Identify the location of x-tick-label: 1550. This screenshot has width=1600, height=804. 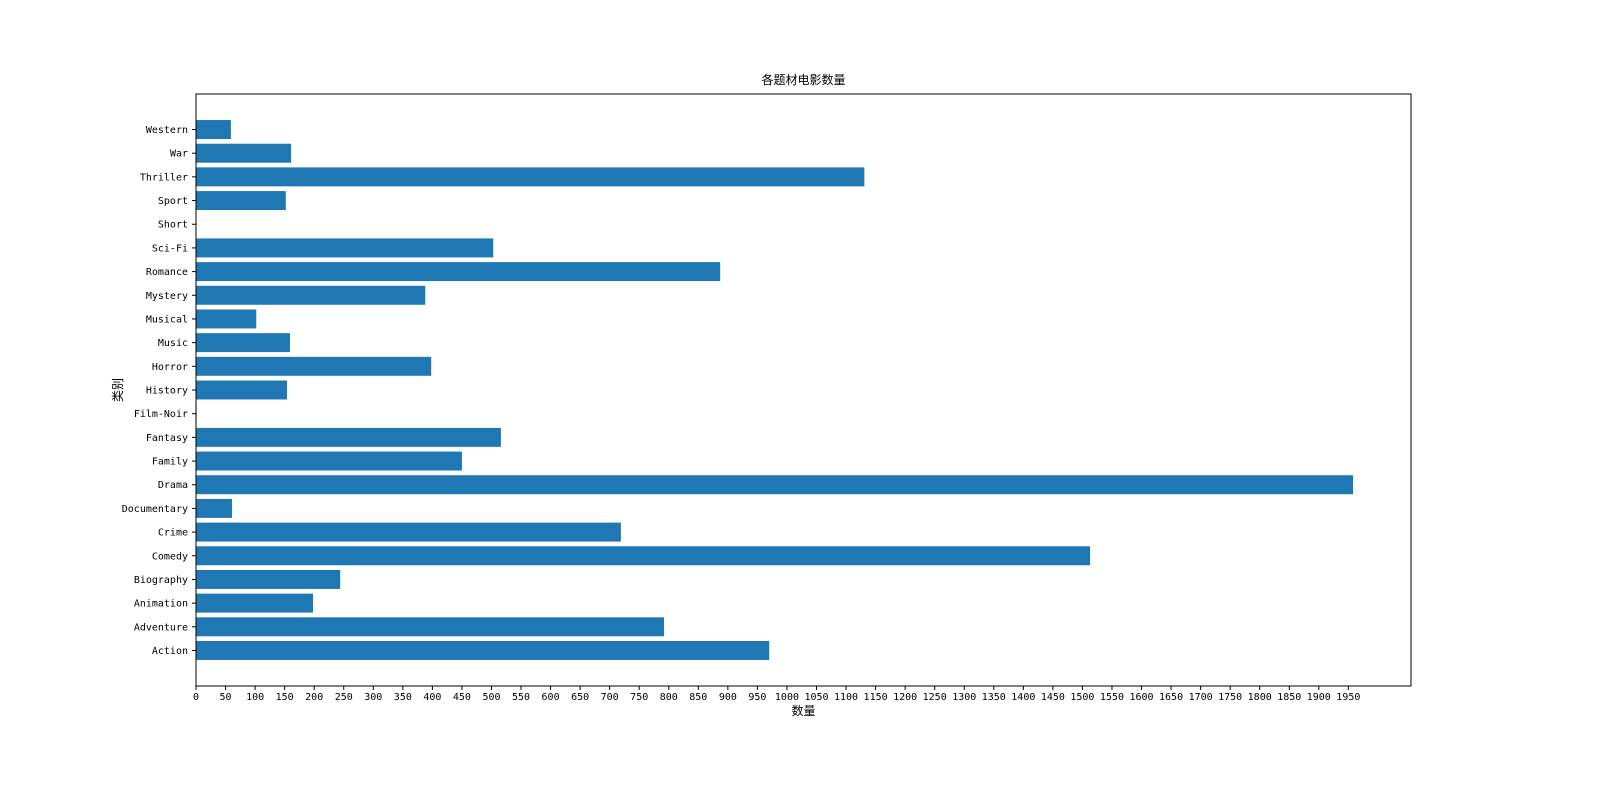
(1112, 697).